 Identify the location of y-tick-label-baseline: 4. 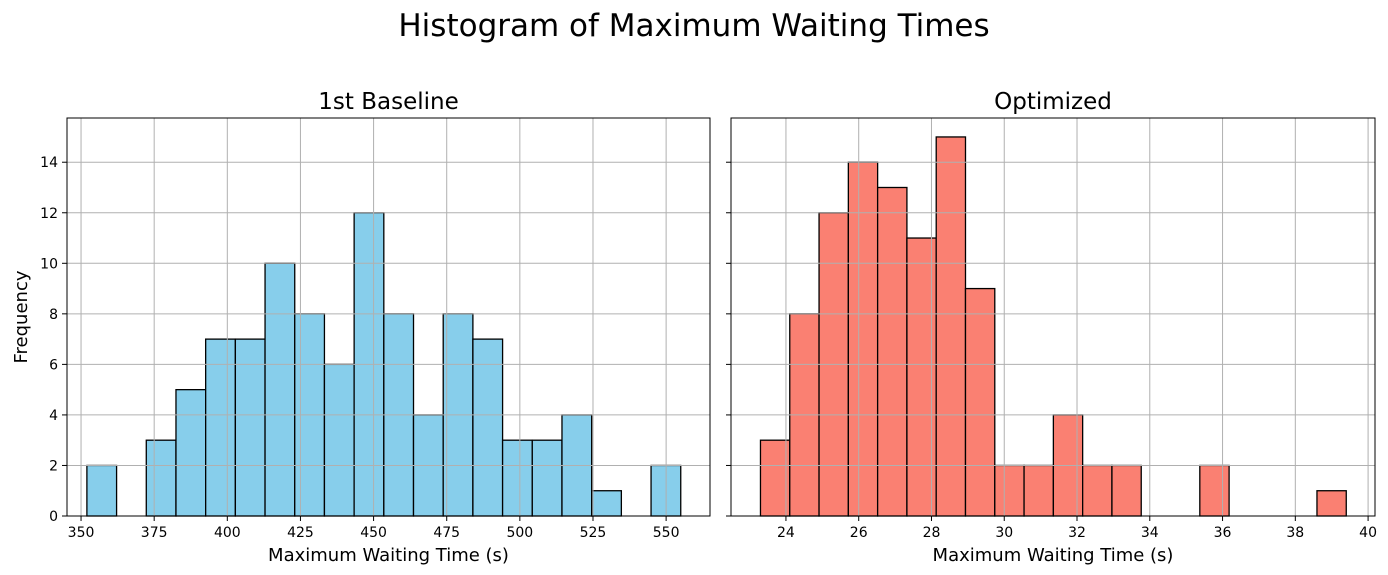
(53, 416).